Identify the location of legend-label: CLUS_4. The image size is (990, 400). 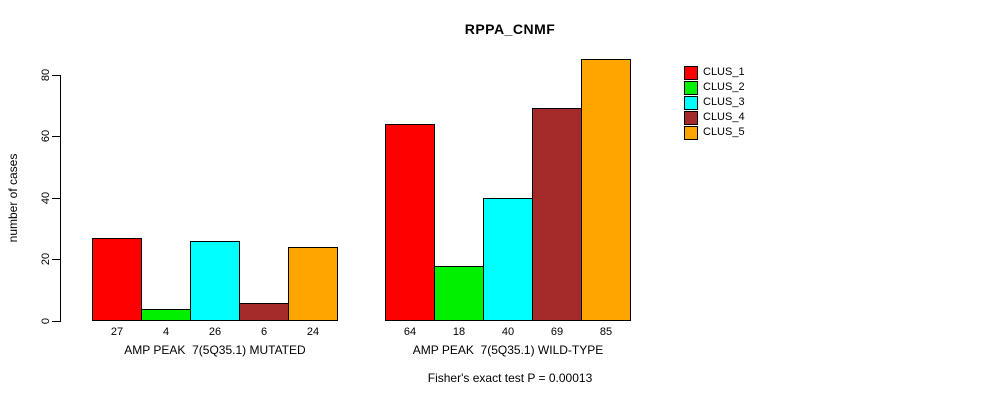
(724, 117).